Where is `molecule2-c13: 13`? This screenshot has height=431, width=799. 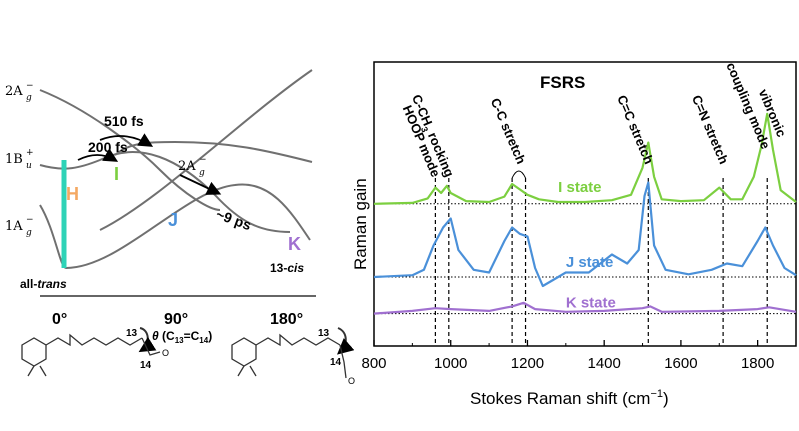 molecule2-c13: 13 is located at coordinates (324, 333).